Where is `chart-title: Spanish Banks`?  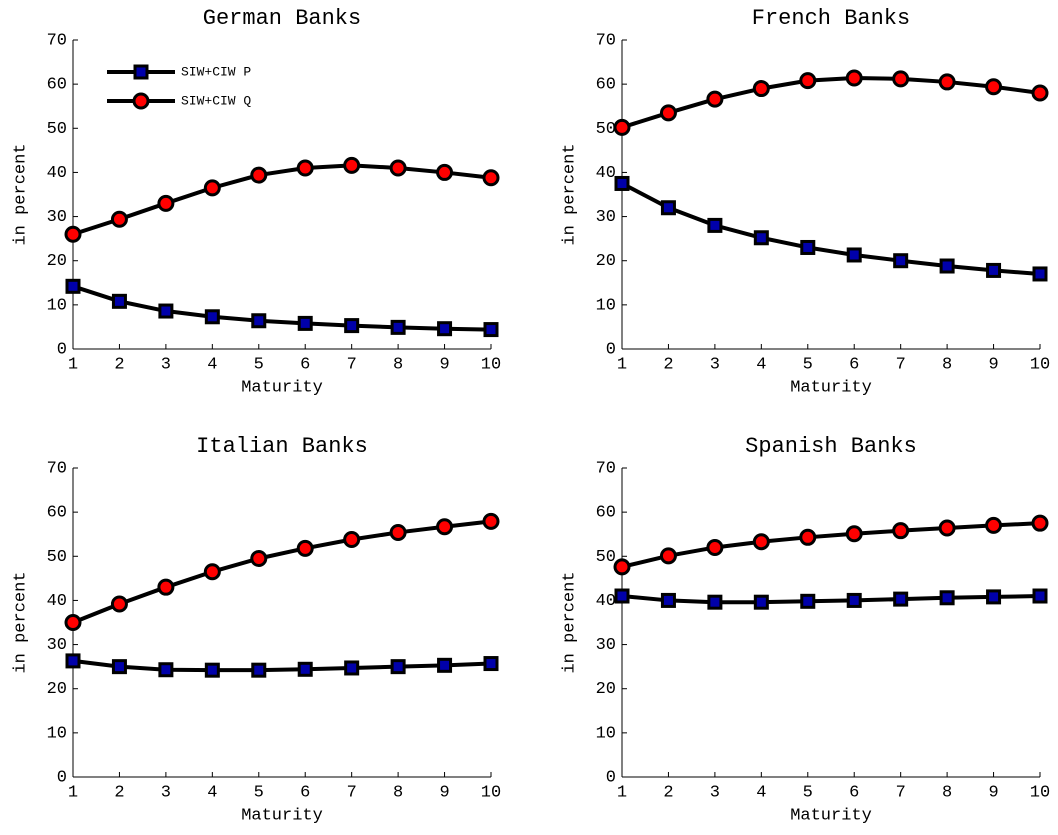
chart-title: Spanish Banks is located at coordinates (831, 446).